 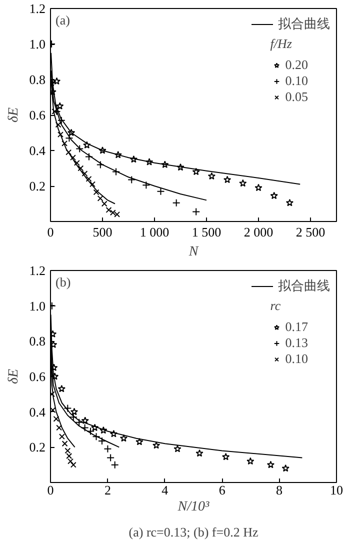 I want to click on legend-label: 0.05, so click(x=296, y=97).